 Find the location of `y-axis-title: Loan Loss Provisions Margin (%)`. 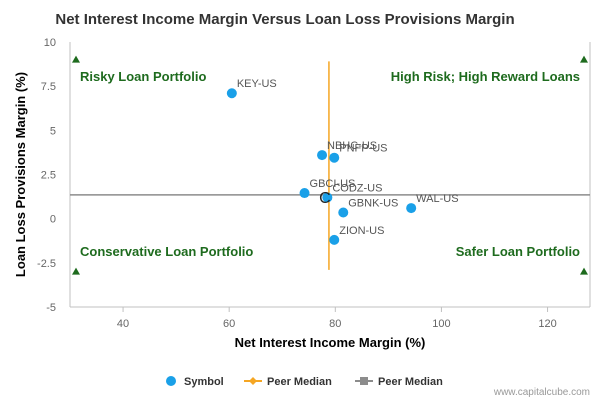

y-axis-title: Loan Loss Provisions Margin (%) is located at coordinates (20, 174).